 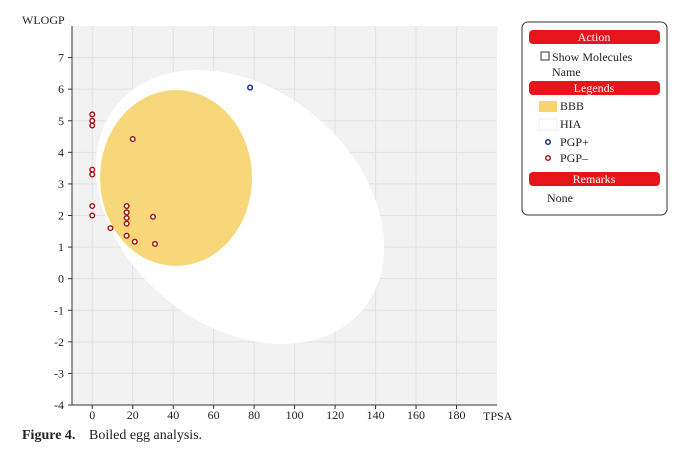 What do you see at coordinates (498, 416) in the screenshot?
I see `x-axis-label: TPSA` at bounding box center [498, 416].